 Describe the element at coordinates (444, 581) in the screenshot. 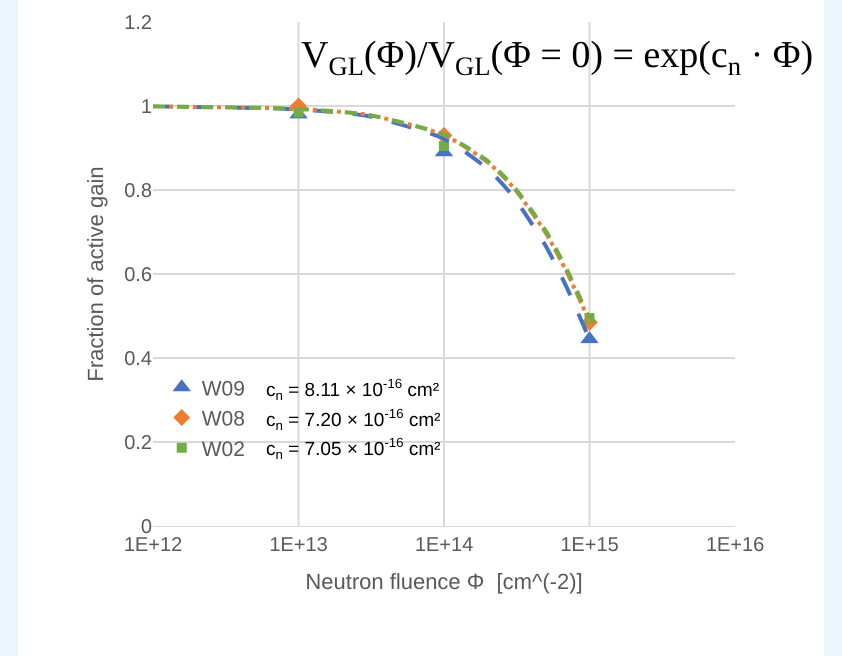

I see `x-axis-title: Neutron fluence Φ [cm^(-2)]` at that location.